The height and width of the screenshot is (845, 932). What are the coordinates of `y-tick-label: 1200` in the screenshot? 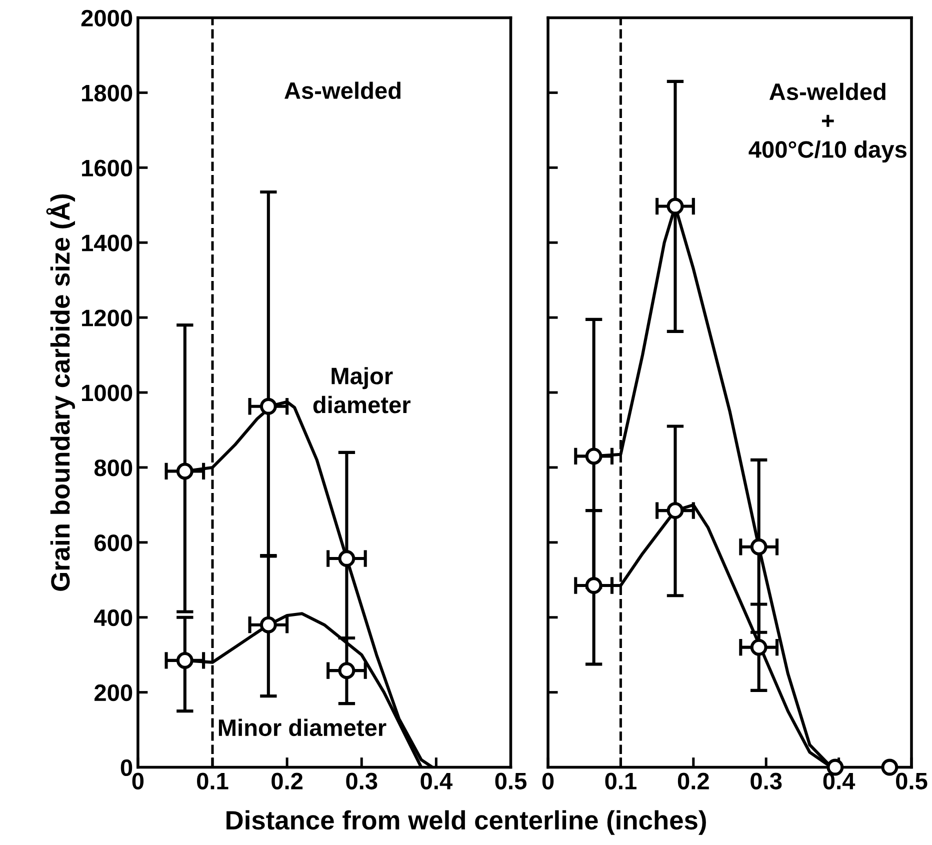 It's located at (107, 318).